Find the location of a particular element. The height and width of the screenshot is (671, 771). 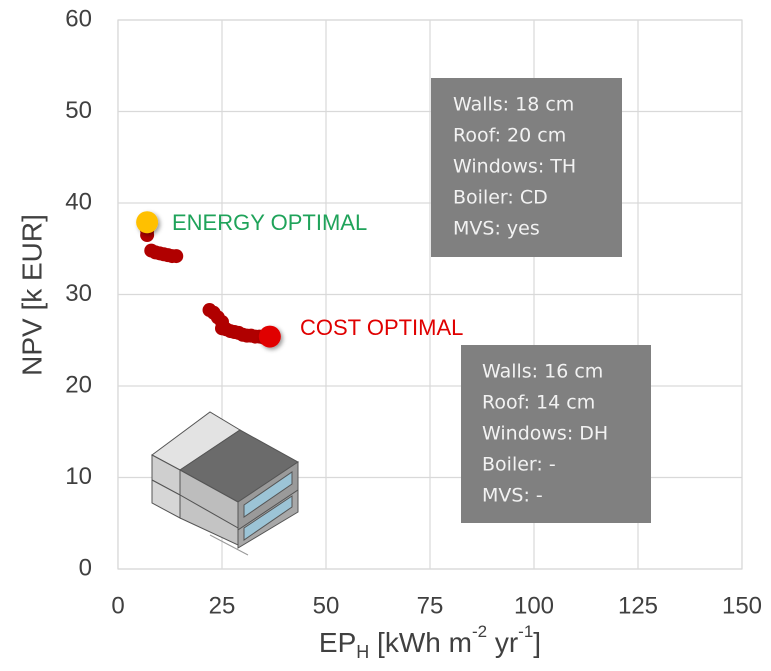

info-line: Walls: 18 cm is located at coordinates (513, 105).